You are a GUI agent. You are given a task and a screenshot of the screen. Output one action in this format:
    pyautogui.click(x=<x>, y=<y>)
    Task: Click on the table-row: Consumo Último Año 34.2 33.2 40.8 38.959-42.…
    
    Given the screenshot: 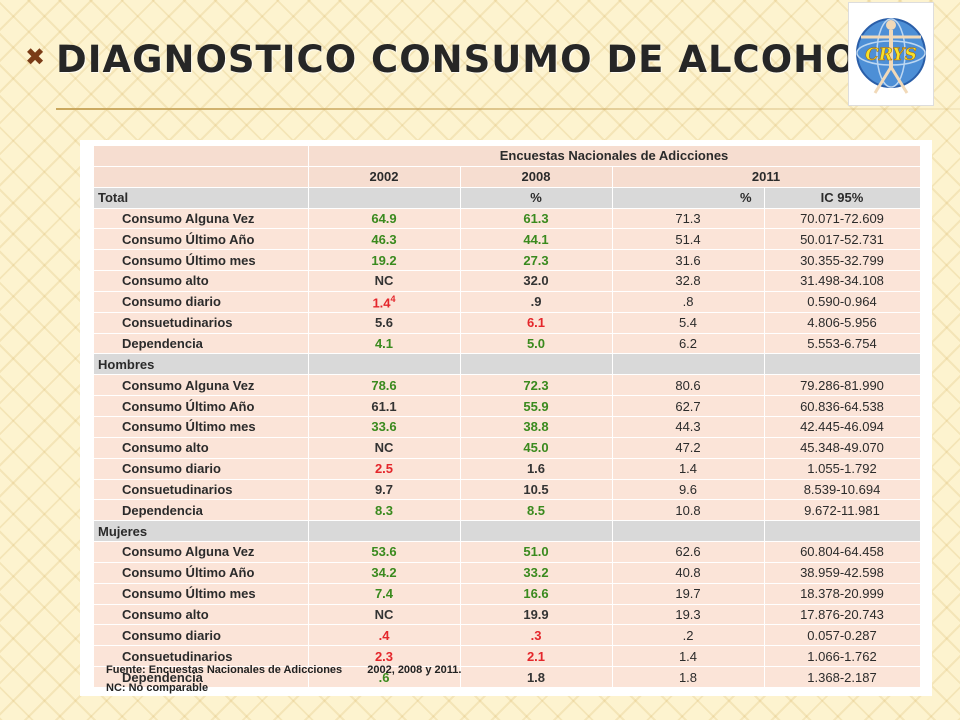 What is the action you would take?
    pyautogui.click(x=507, y=573)
    